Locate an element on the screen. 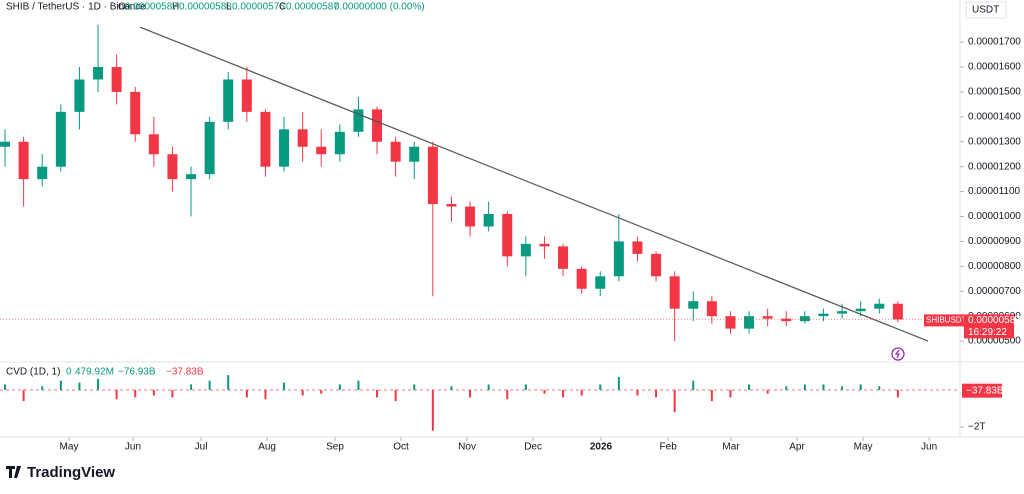 The image size is (1024, 494). symbol-badge is located at coordinates (944, 320).